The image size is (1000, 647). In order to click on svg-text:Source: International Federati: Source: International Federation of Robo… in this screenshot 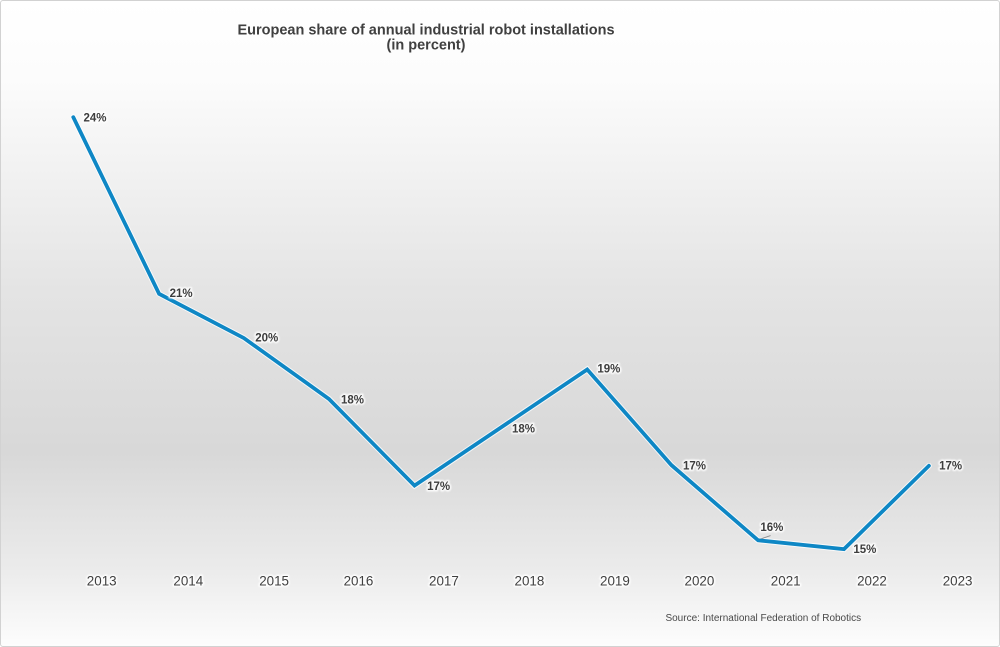, I will do `click(763, 618)`.